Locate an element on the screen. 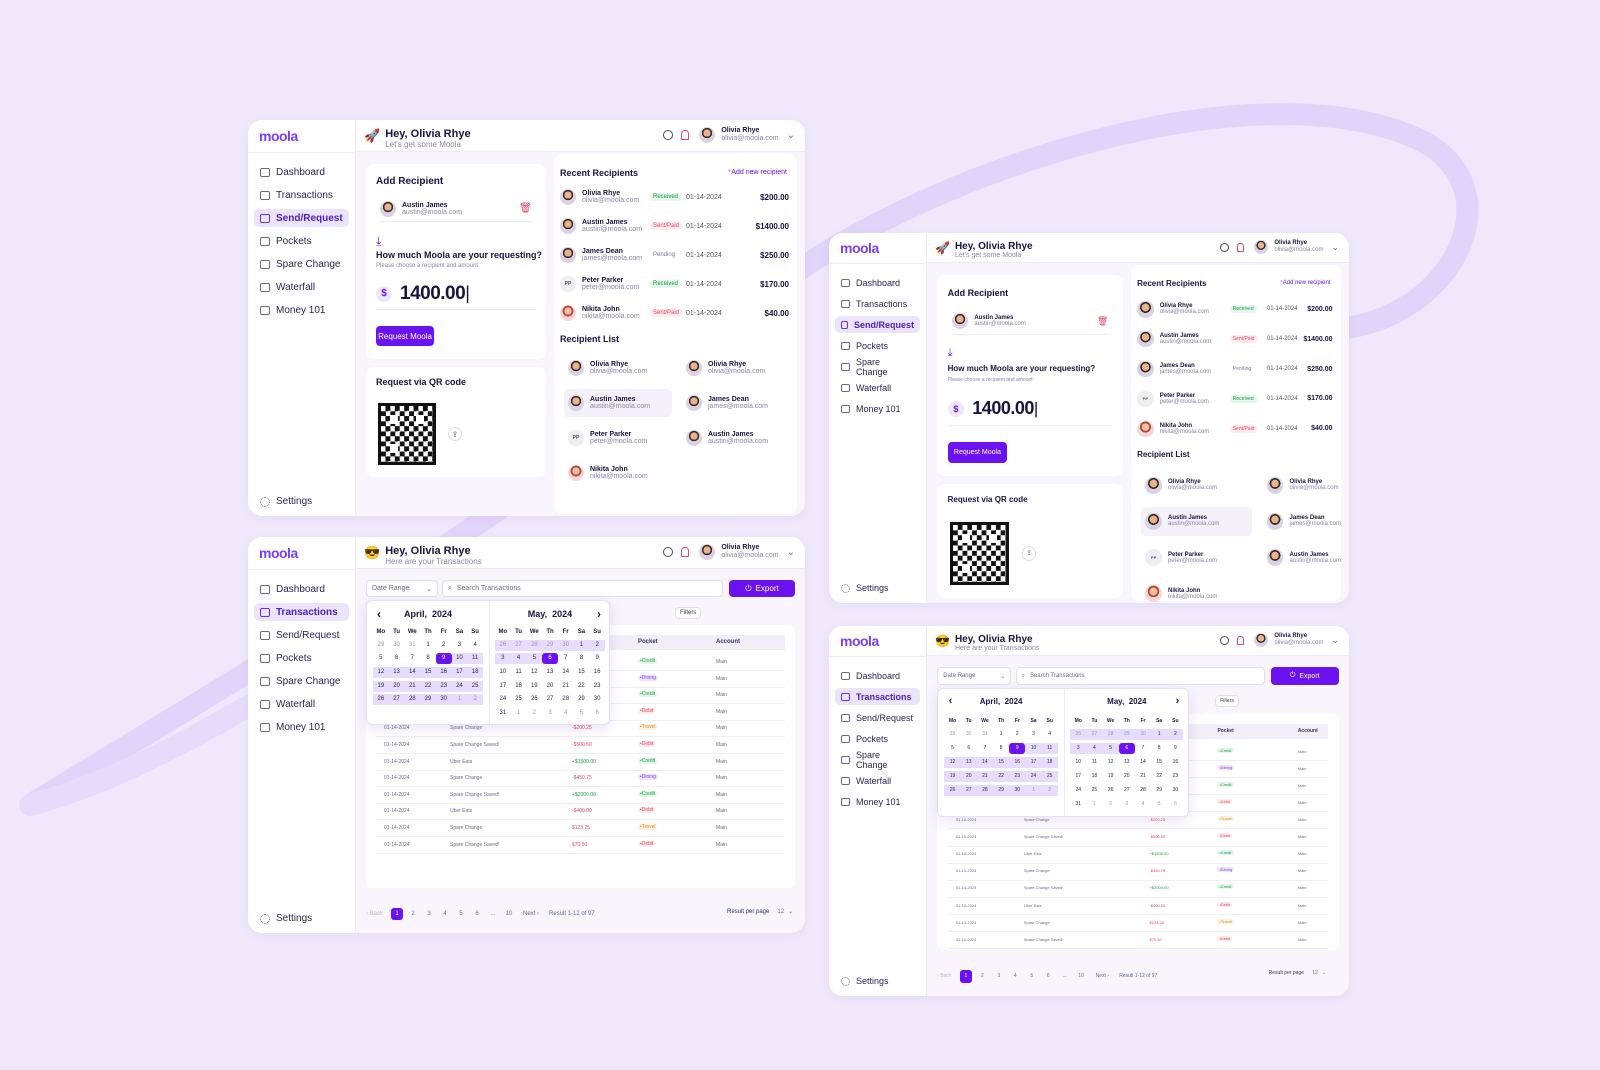 Image resolution: width=1600 pixels, height=1070 pixels. calendar-day: 11 is located at coordinates (518, 672).